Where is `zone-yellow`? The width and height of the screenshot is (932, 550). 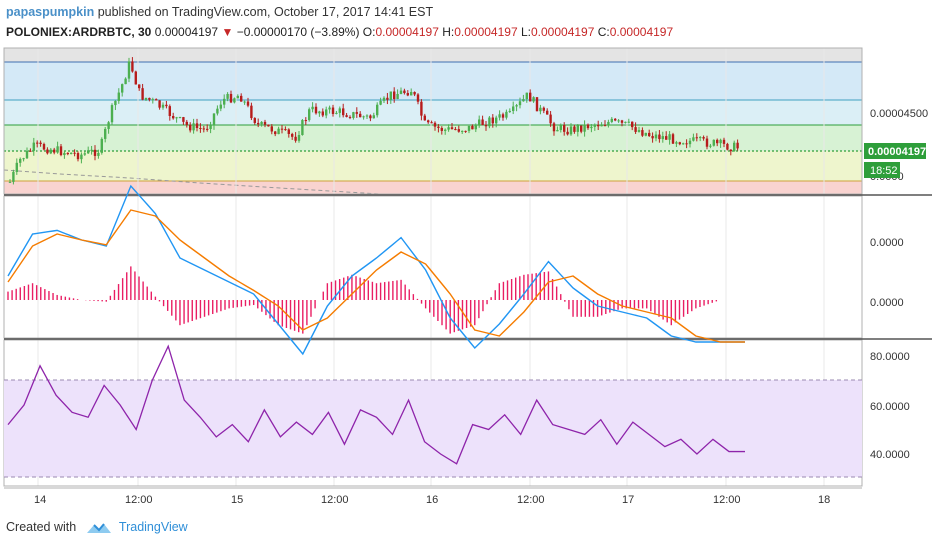
zone-yellow is located at coordinates (433, 166).